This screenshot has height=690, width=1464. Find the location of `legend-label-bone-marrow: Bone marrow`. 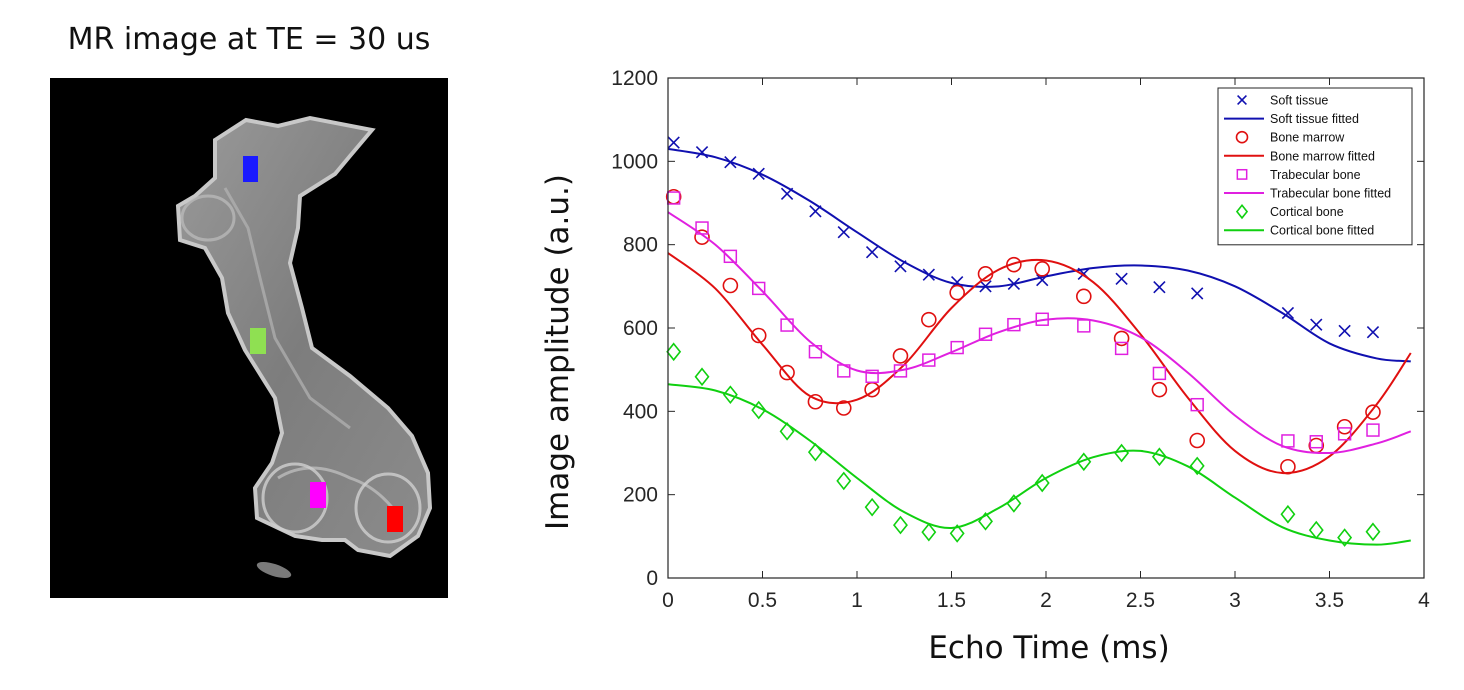

legend-label-bone-marrow: Bone marrow is located at coordinates (1307, 138).